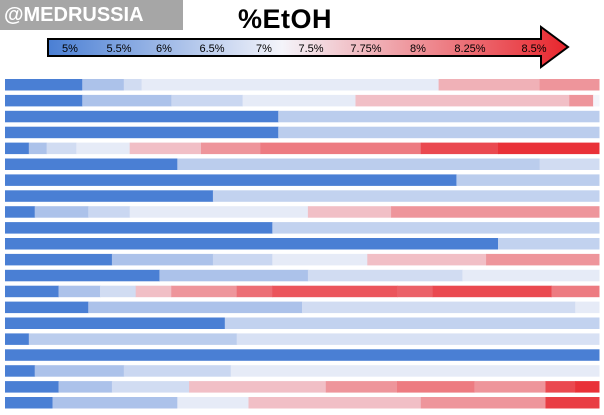 The image size is (604, 415). I want to click on colorbar-tick-label: 5.5%, so click(118, 49).